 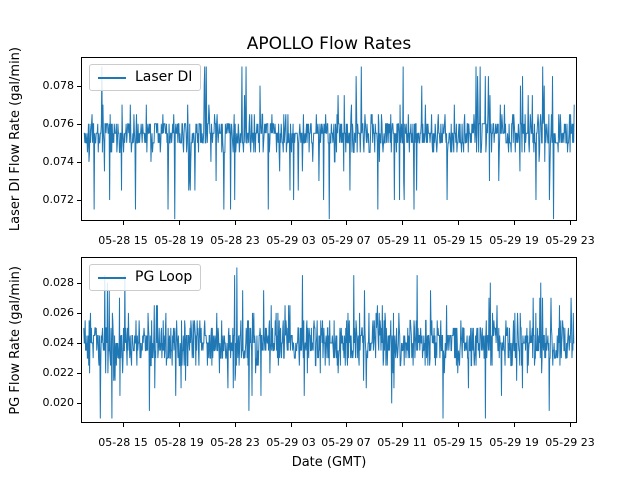 What do you see at coordinates (58, 372) in the screenshot?
I see `y-tick-label: 0.022` at bounding box center [58, 372].